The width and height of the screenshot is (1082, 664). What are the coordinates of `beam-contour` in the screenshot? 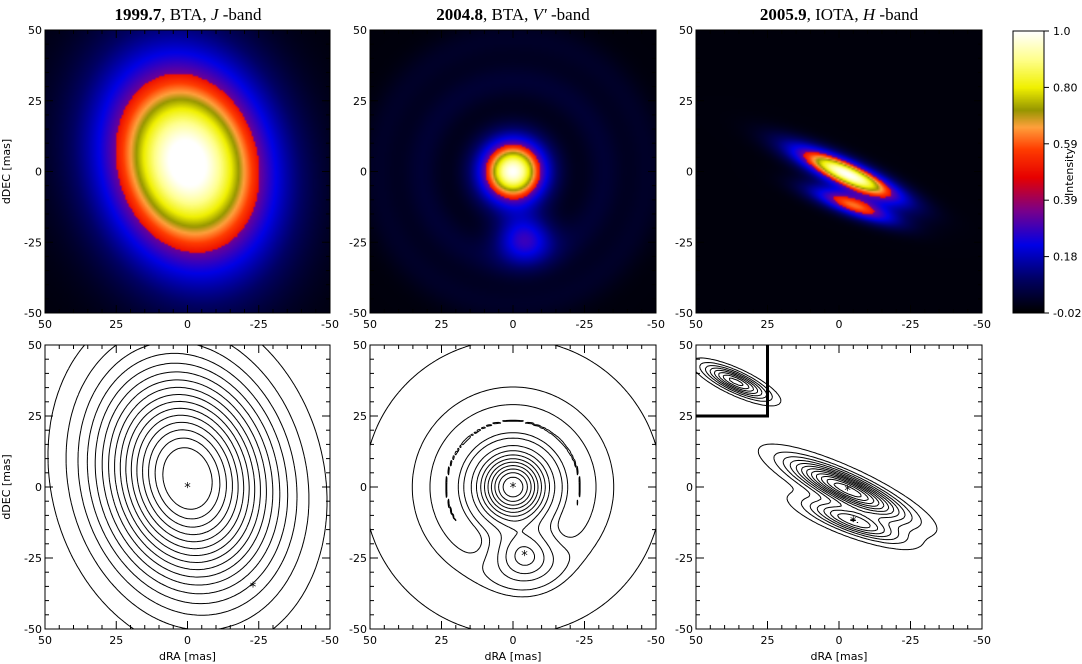 It's located at (736, 382).